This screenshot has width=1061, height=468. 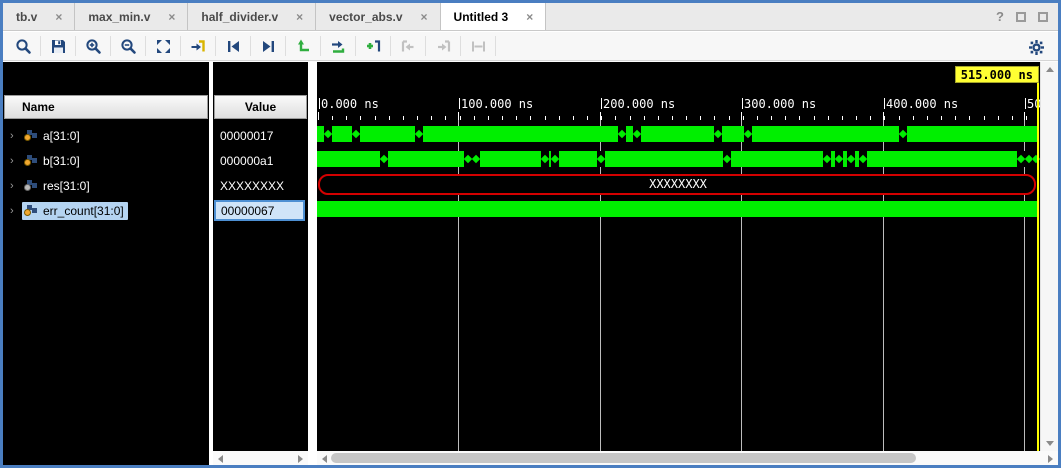 What do you see at coordinates (1000, 16) in the screenshot?
I see `help-icon: ?` at bounding box center [1000, 16].